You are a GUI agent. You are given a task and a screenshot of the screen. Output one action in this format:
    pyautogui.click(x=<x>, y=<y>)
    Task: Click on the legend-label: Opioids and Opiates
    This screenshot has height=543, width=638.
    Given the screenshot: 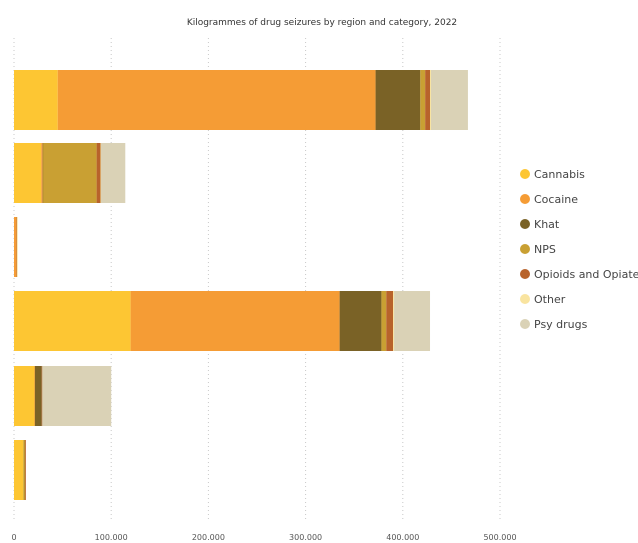 What is the action you would take?
    pyautogui.click(x=586, y=274)
    